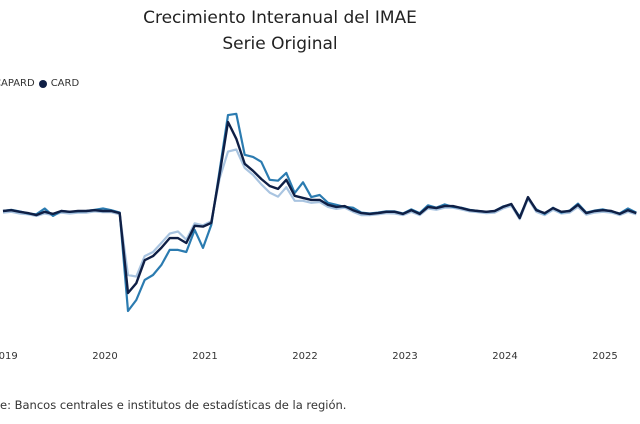  Describe the element at coordinates (65, 83) in the screenshot. I see `legend-label-card: CARD` at that location.